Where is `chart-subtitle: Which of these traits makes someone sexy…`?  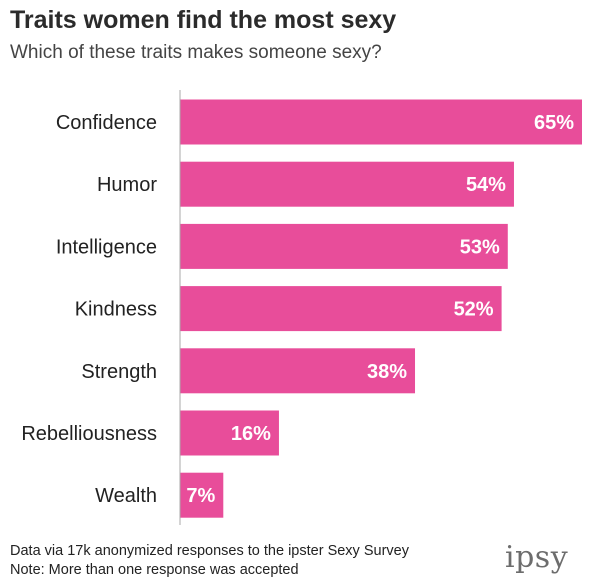 chart-subtitle: Which of these traits makes someone sexy… is located at coordinates (196, 52).